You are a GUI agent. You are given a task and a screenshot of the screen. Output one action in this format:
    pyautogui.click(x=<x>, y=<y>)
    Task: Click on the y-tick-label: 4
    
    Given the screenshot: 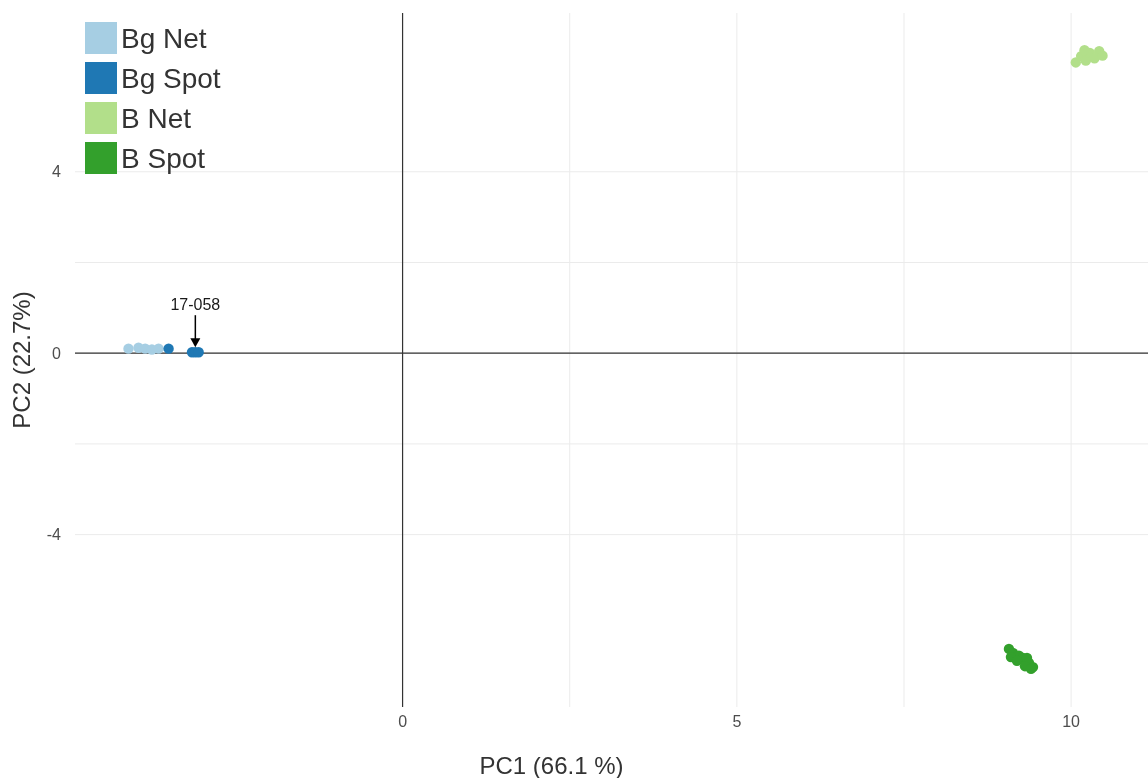 What is the action you would take?
    pyautogui.click(x=57, y=172)
    